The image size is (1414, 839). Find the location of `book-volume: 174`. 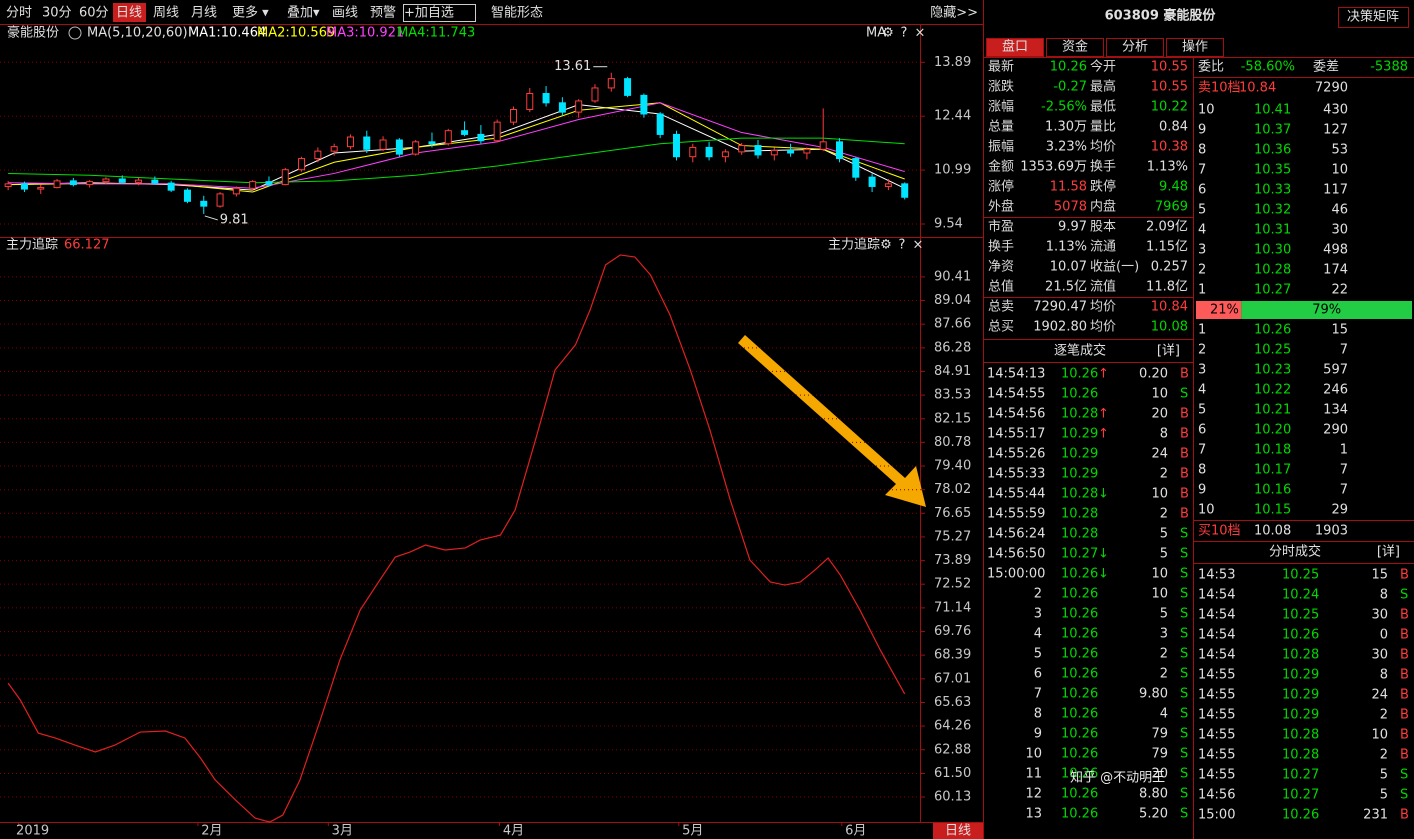

book-volume: 174 is located at coordinates (1335, 270).